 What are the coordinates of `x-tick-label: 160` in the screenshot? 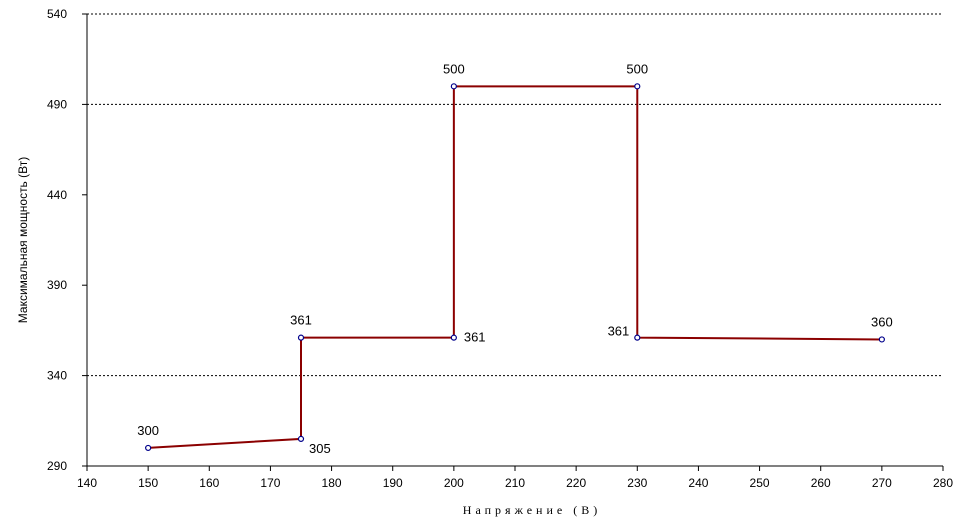 It's located at (209, 483).